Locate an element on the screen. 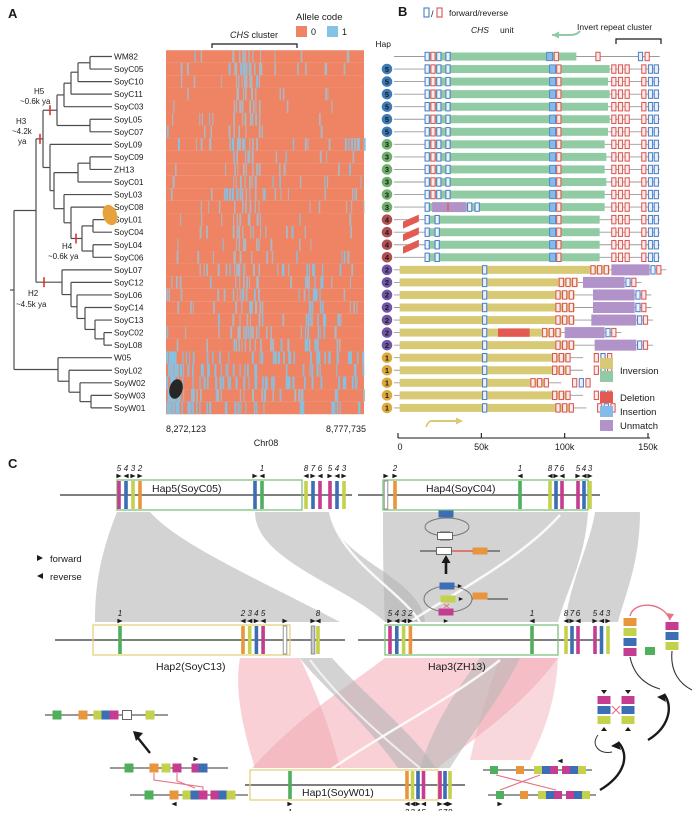  heatmap-row is located at coordinates (265, 307).